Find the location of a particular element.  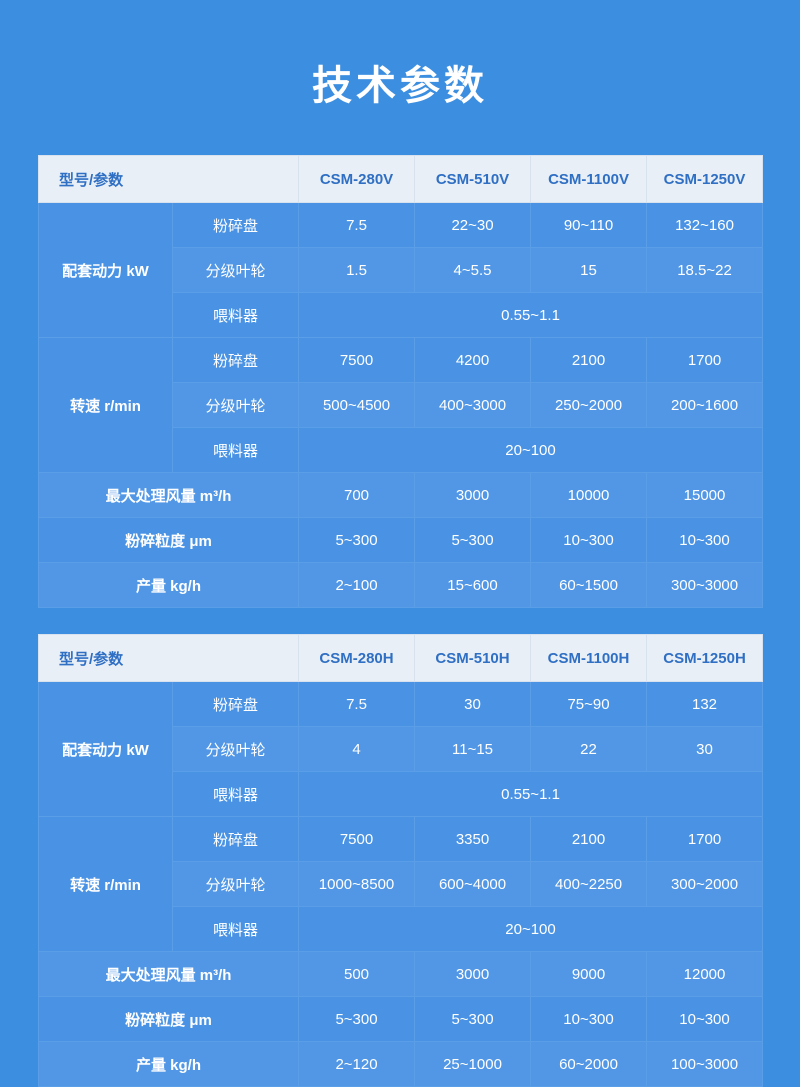

merged-cell: 20~100 is located at coordinates (531, 929).